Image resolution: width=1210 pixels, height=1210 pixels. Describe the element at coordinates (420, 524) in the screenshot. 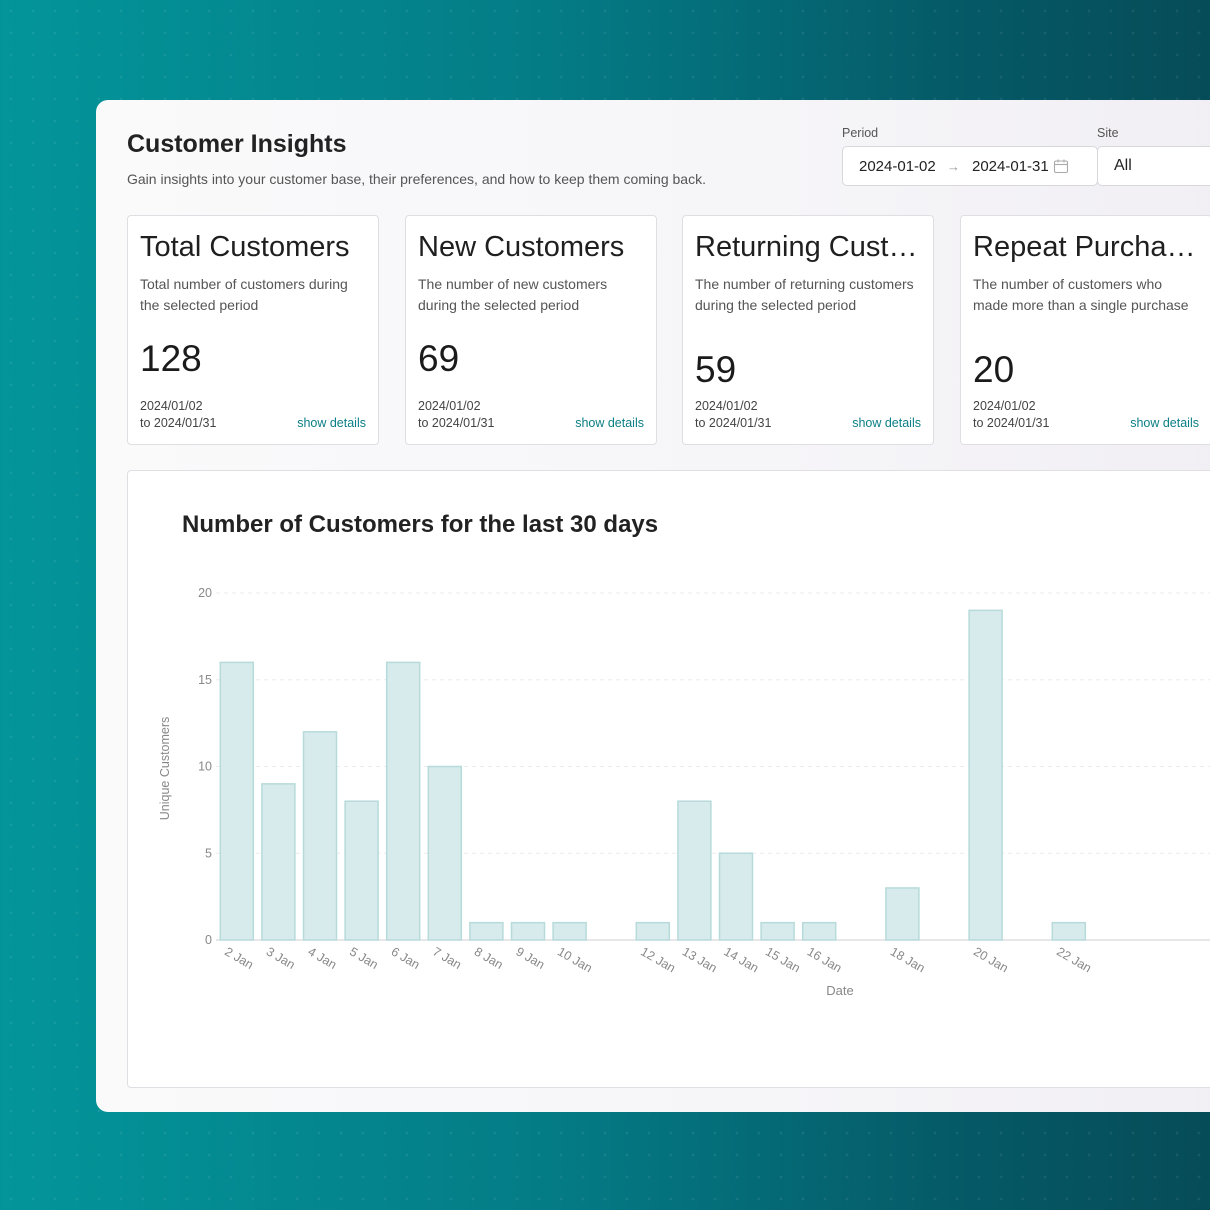

I see `chart-title: Number of Customers for the last 30 days` at that location.